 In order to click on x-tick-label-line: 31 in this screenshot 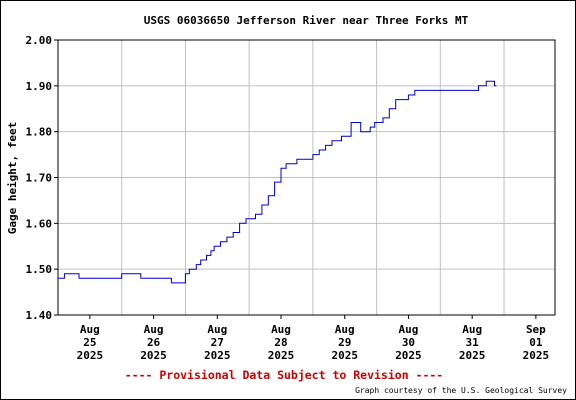, I will do `click(473, 342)`.